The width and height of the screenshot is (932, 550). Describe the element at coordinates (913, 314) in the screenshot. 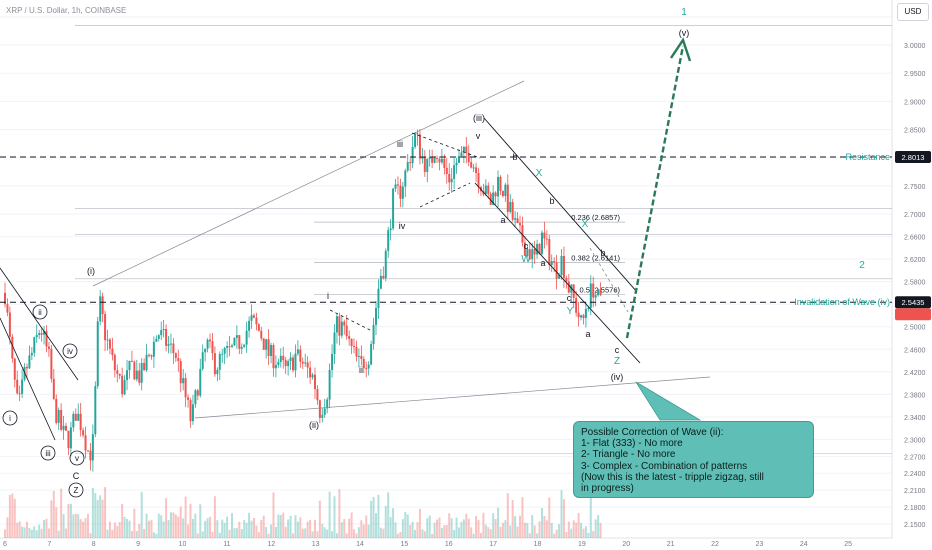

I see `current-price-tag` at that location.